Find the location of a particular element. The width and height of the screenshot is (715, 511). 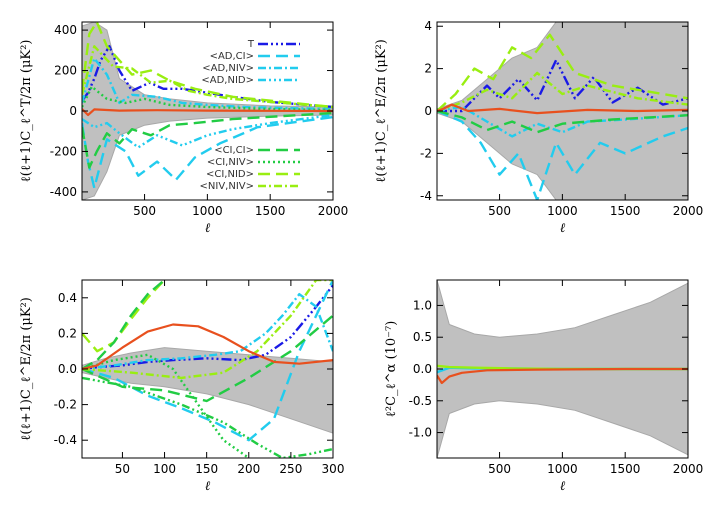

x-tick-label: 150 is located at coordinates (206, 469).